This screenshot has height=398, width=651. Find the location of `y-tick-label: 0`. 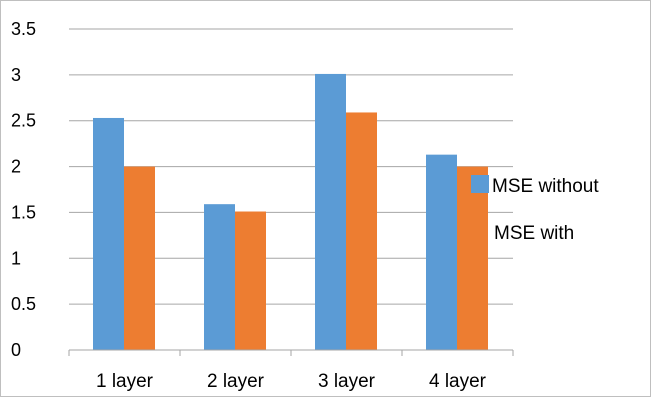

y-tick-label: 0 is located at coordinates (16, 350).